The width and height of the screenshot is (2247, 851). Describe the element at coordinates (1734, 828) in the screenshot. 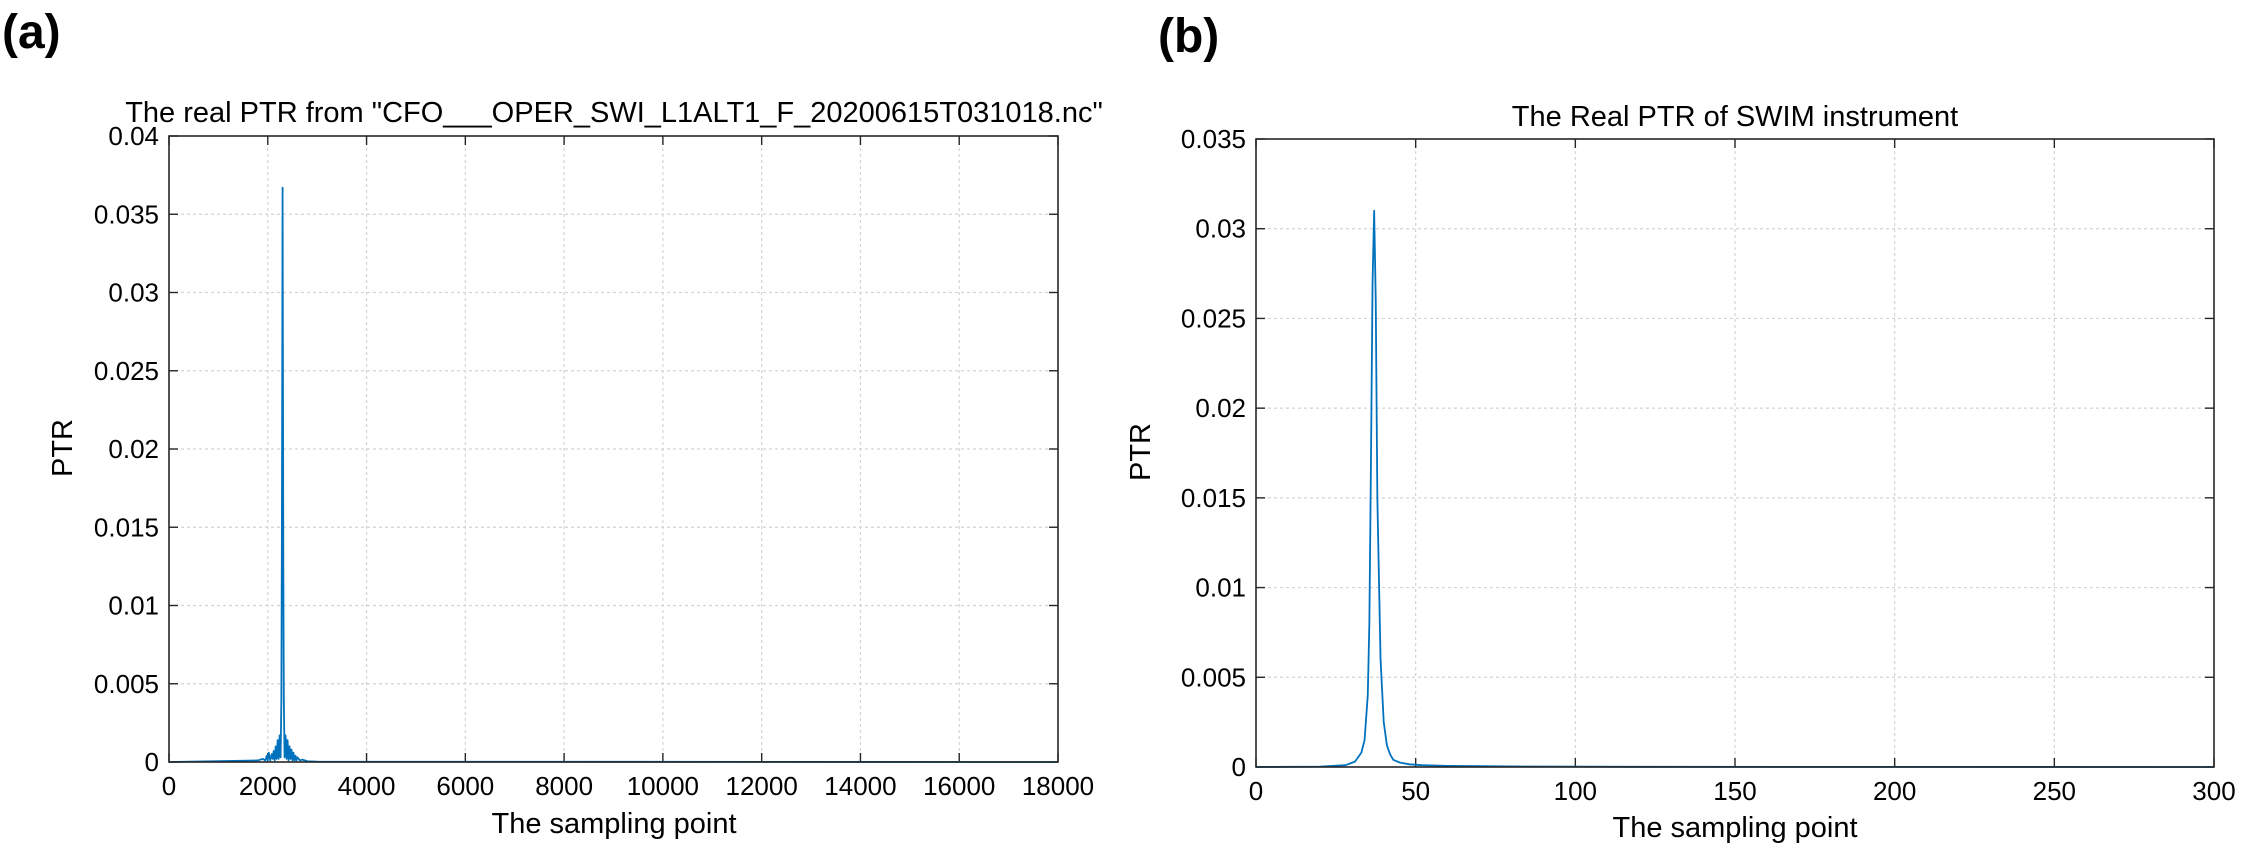

I see `chart-b-xlabel: The sampling point` at that location.